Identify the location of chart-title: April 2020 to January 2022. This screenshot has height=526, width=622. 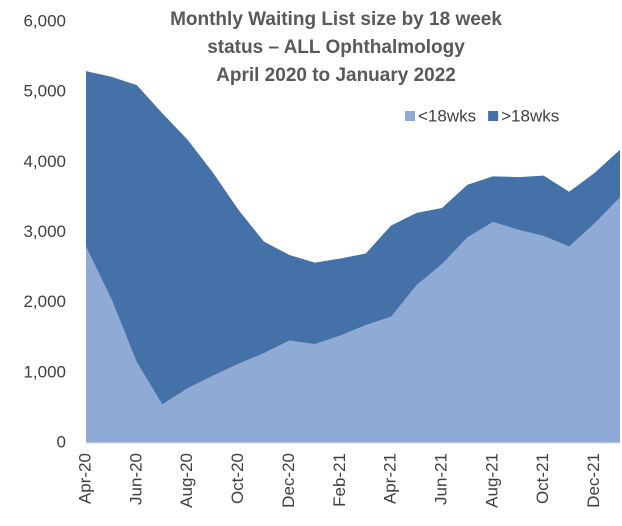
(336, 75).